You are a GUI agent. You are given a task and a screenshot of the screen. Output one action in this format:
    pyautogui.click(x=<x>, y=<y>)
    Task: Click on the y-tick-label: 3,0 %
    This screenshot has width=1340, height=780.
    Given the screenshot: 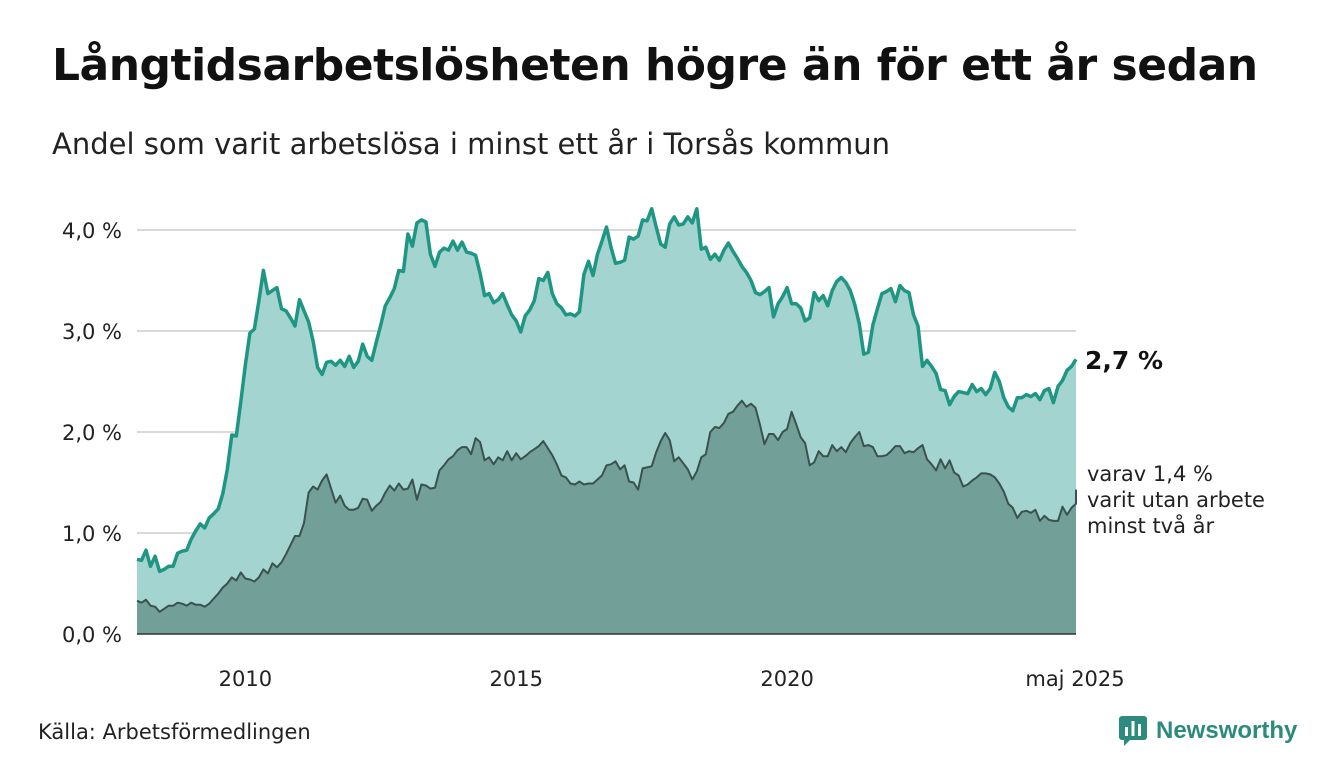 What is the action you would take?
    pyautogui.click(x=92, y=332)
    